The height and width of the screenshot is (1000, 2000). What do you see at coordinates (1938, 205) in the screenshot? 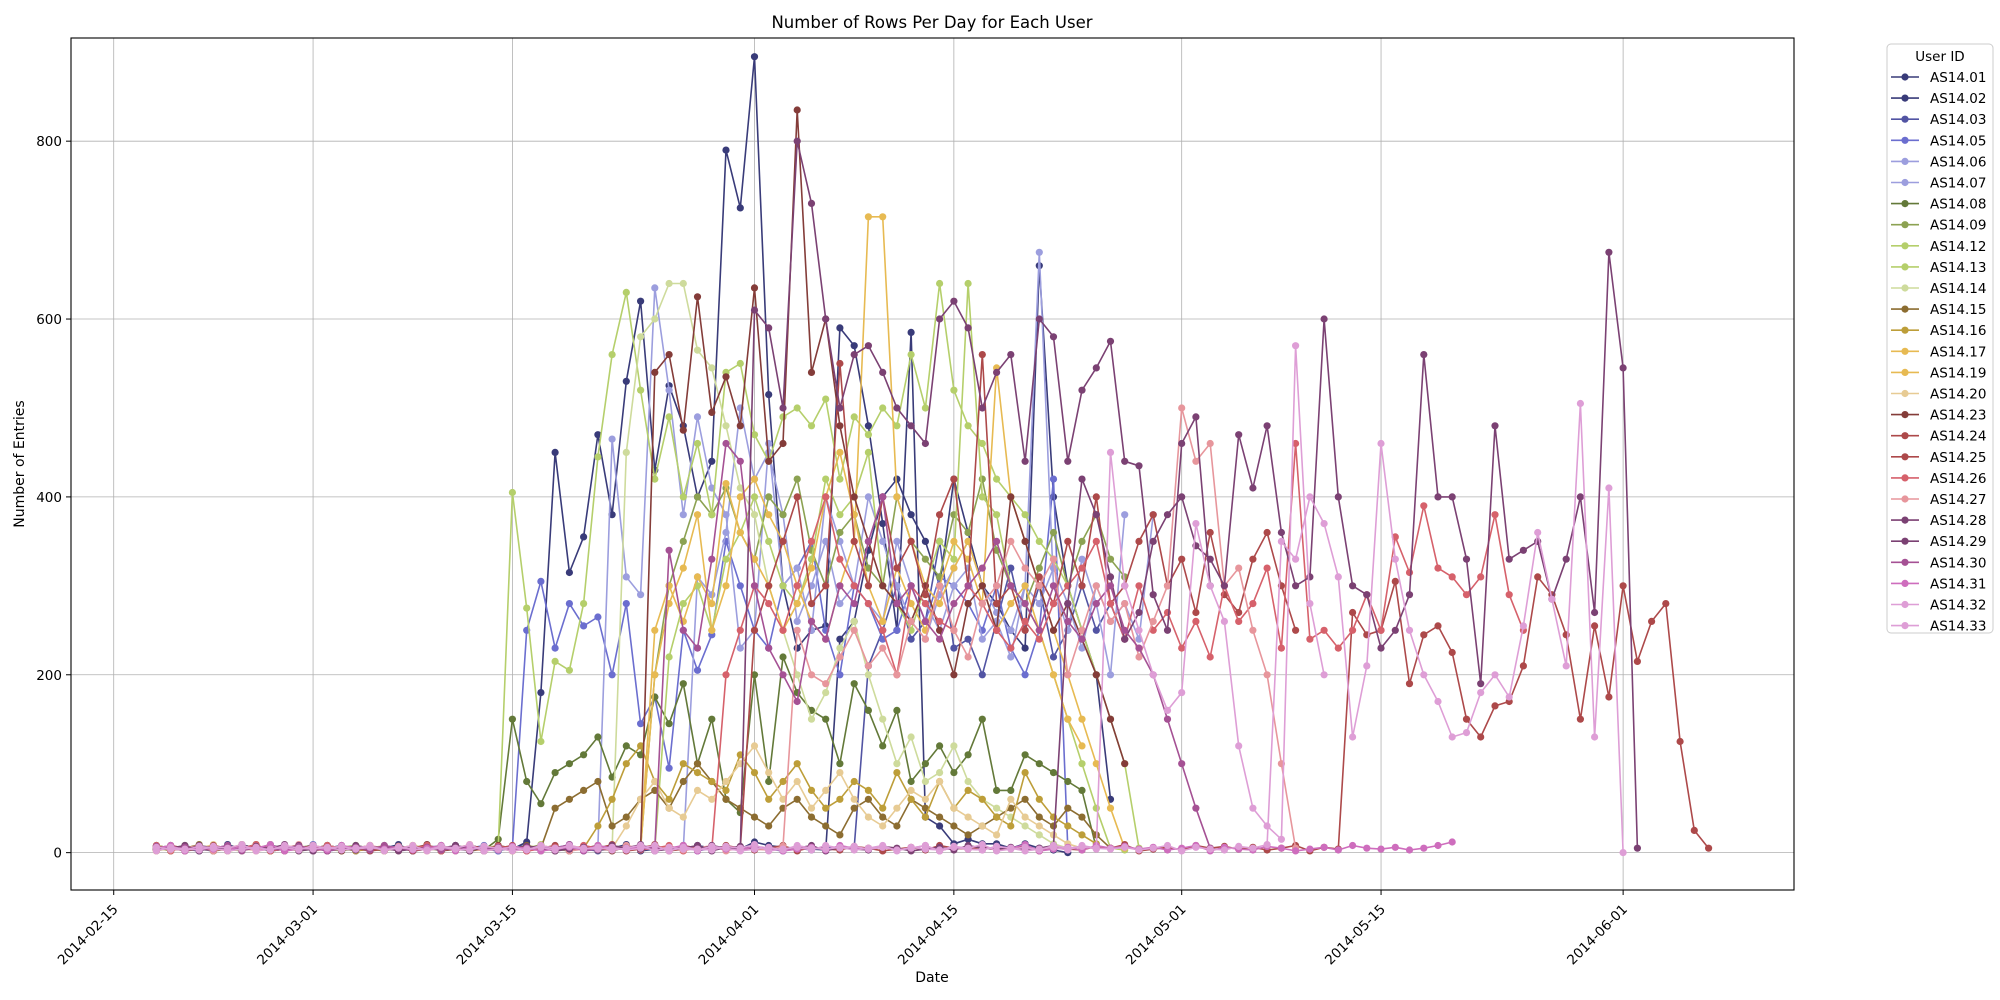
I see `legend-entry: AS14.08` at bounding box center [1938, 205].